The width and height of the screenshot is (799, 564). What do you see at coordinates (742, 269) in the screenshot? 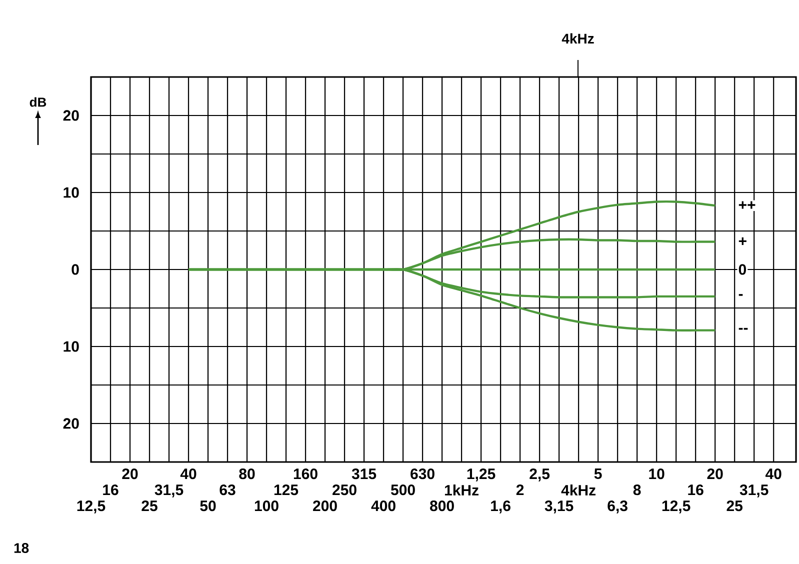
I see `series-label: 0` at bounding box center [742, 269].